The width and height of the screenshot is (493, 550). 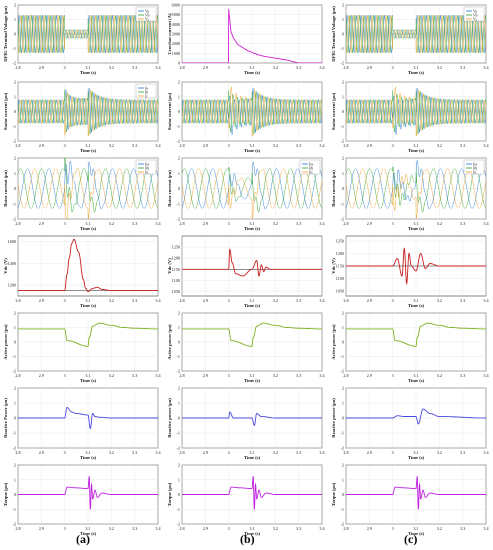 What do you see at coordinates (247, 539) in the screenshot?
I see `column-label-b: (b)` at bounding box center [247, 539].